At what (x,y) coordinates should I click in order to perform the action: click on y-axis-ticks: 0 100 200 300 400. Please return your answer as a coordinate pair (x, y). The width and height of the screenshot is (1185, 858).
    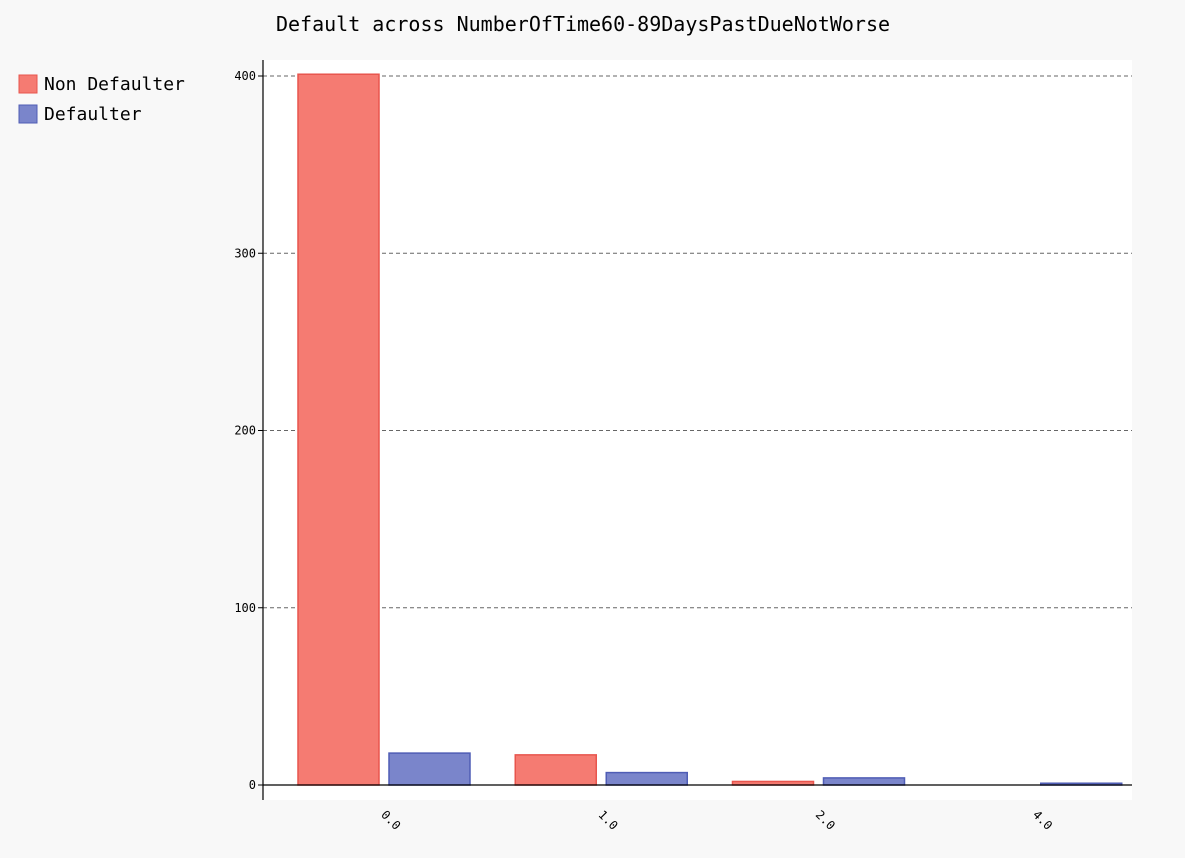
    Looking at the image, I should click on (248, 430).